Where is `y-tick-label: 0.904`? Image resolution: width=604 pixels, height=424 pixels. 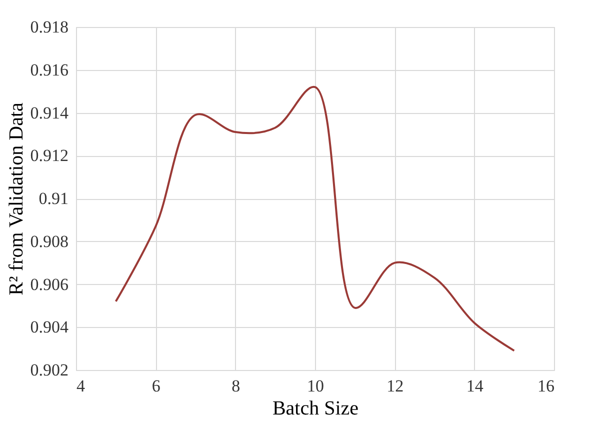 y-tick-label: 0.904 is located at coordinates (49, 327).